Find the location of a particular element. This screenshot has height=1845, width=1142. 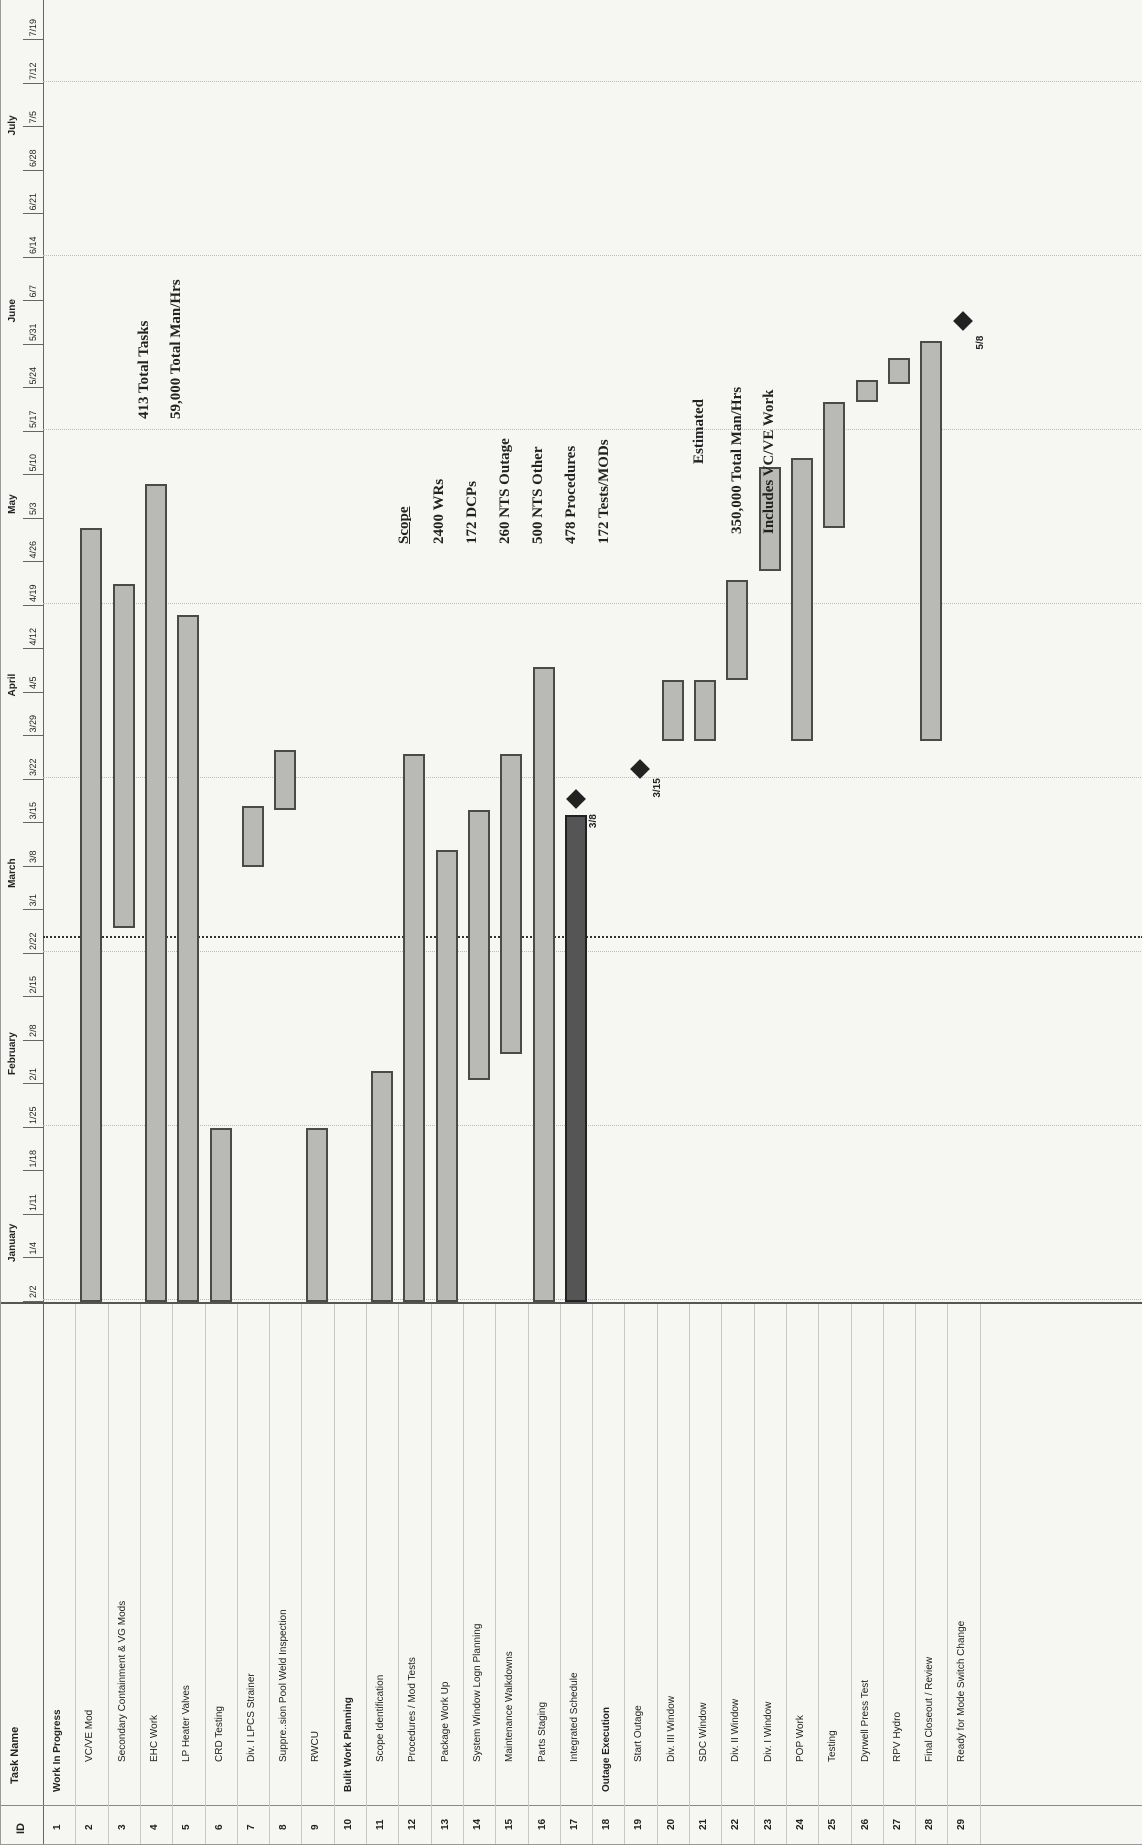

task-id: 19 is located at coordinates (639, 1824).